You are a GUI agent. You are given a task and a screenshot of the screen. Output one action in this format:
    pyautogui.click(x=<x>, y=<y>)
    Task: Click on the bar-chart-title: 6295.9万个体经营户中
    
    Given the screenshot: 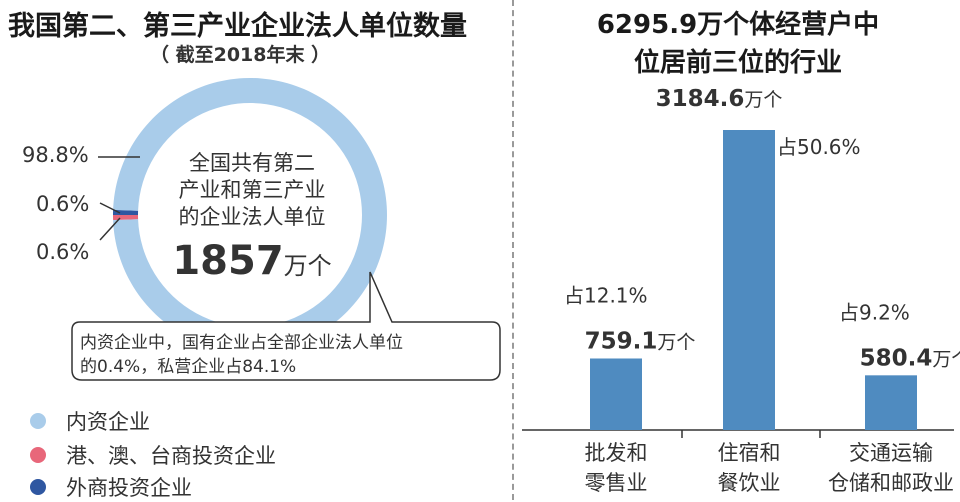 What is the action you would take?
    pyautogui.click(x=738, y=25)
    